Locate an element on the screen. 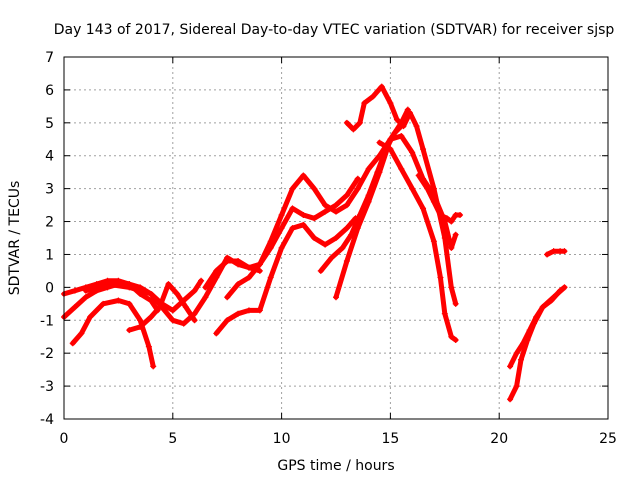 Image resolution: width=640 pixels, height=480 pixels. x-tick-label: 25 is located at coordinates (608, 439).